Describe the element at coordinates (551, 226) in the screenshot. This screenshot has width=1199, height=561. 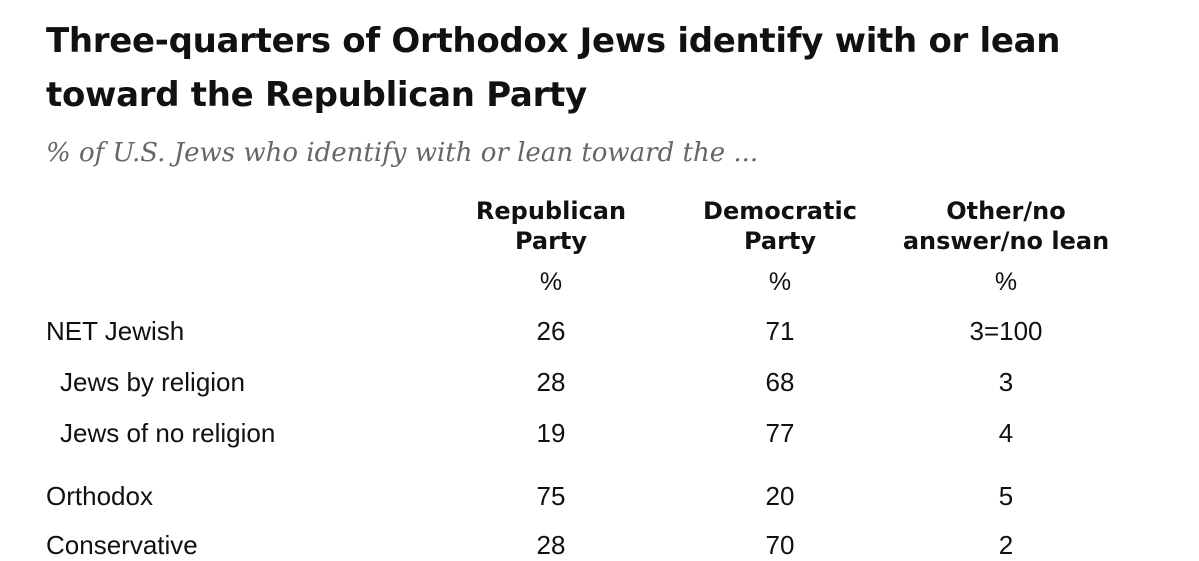
I see `column-header-republican: Republican Party` at that location.